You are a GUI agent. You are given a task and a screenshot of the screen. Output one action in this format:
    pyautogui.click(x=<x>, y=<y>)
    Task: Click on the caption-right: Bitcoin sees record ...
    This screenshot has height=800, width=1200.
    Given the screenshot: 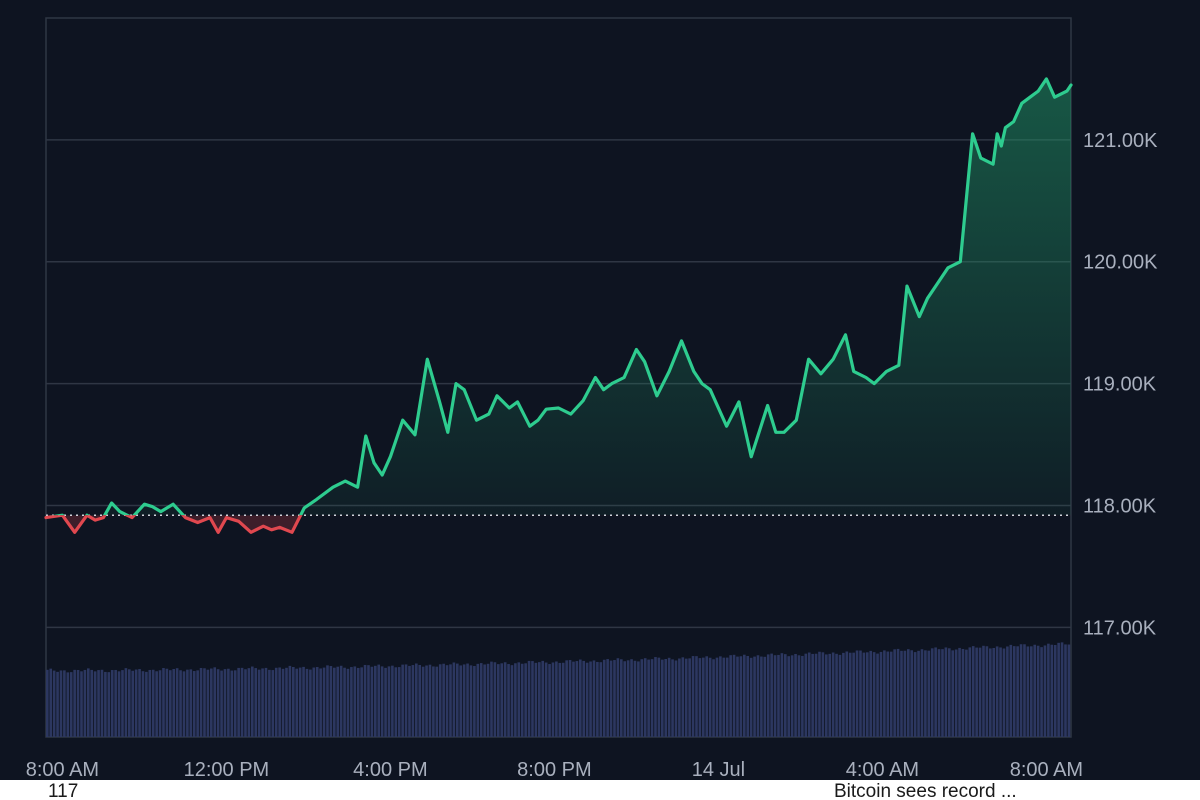 What is the action you would take?
    pyautogui.click(x=925, y=790)
    